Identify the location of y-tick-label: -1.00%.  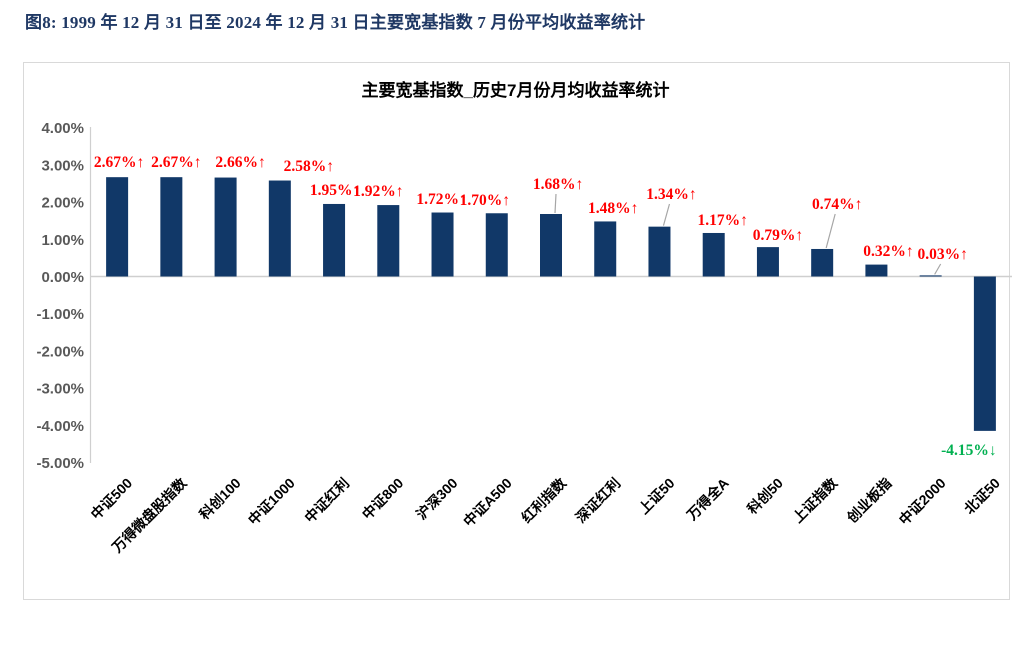
(60, 314).